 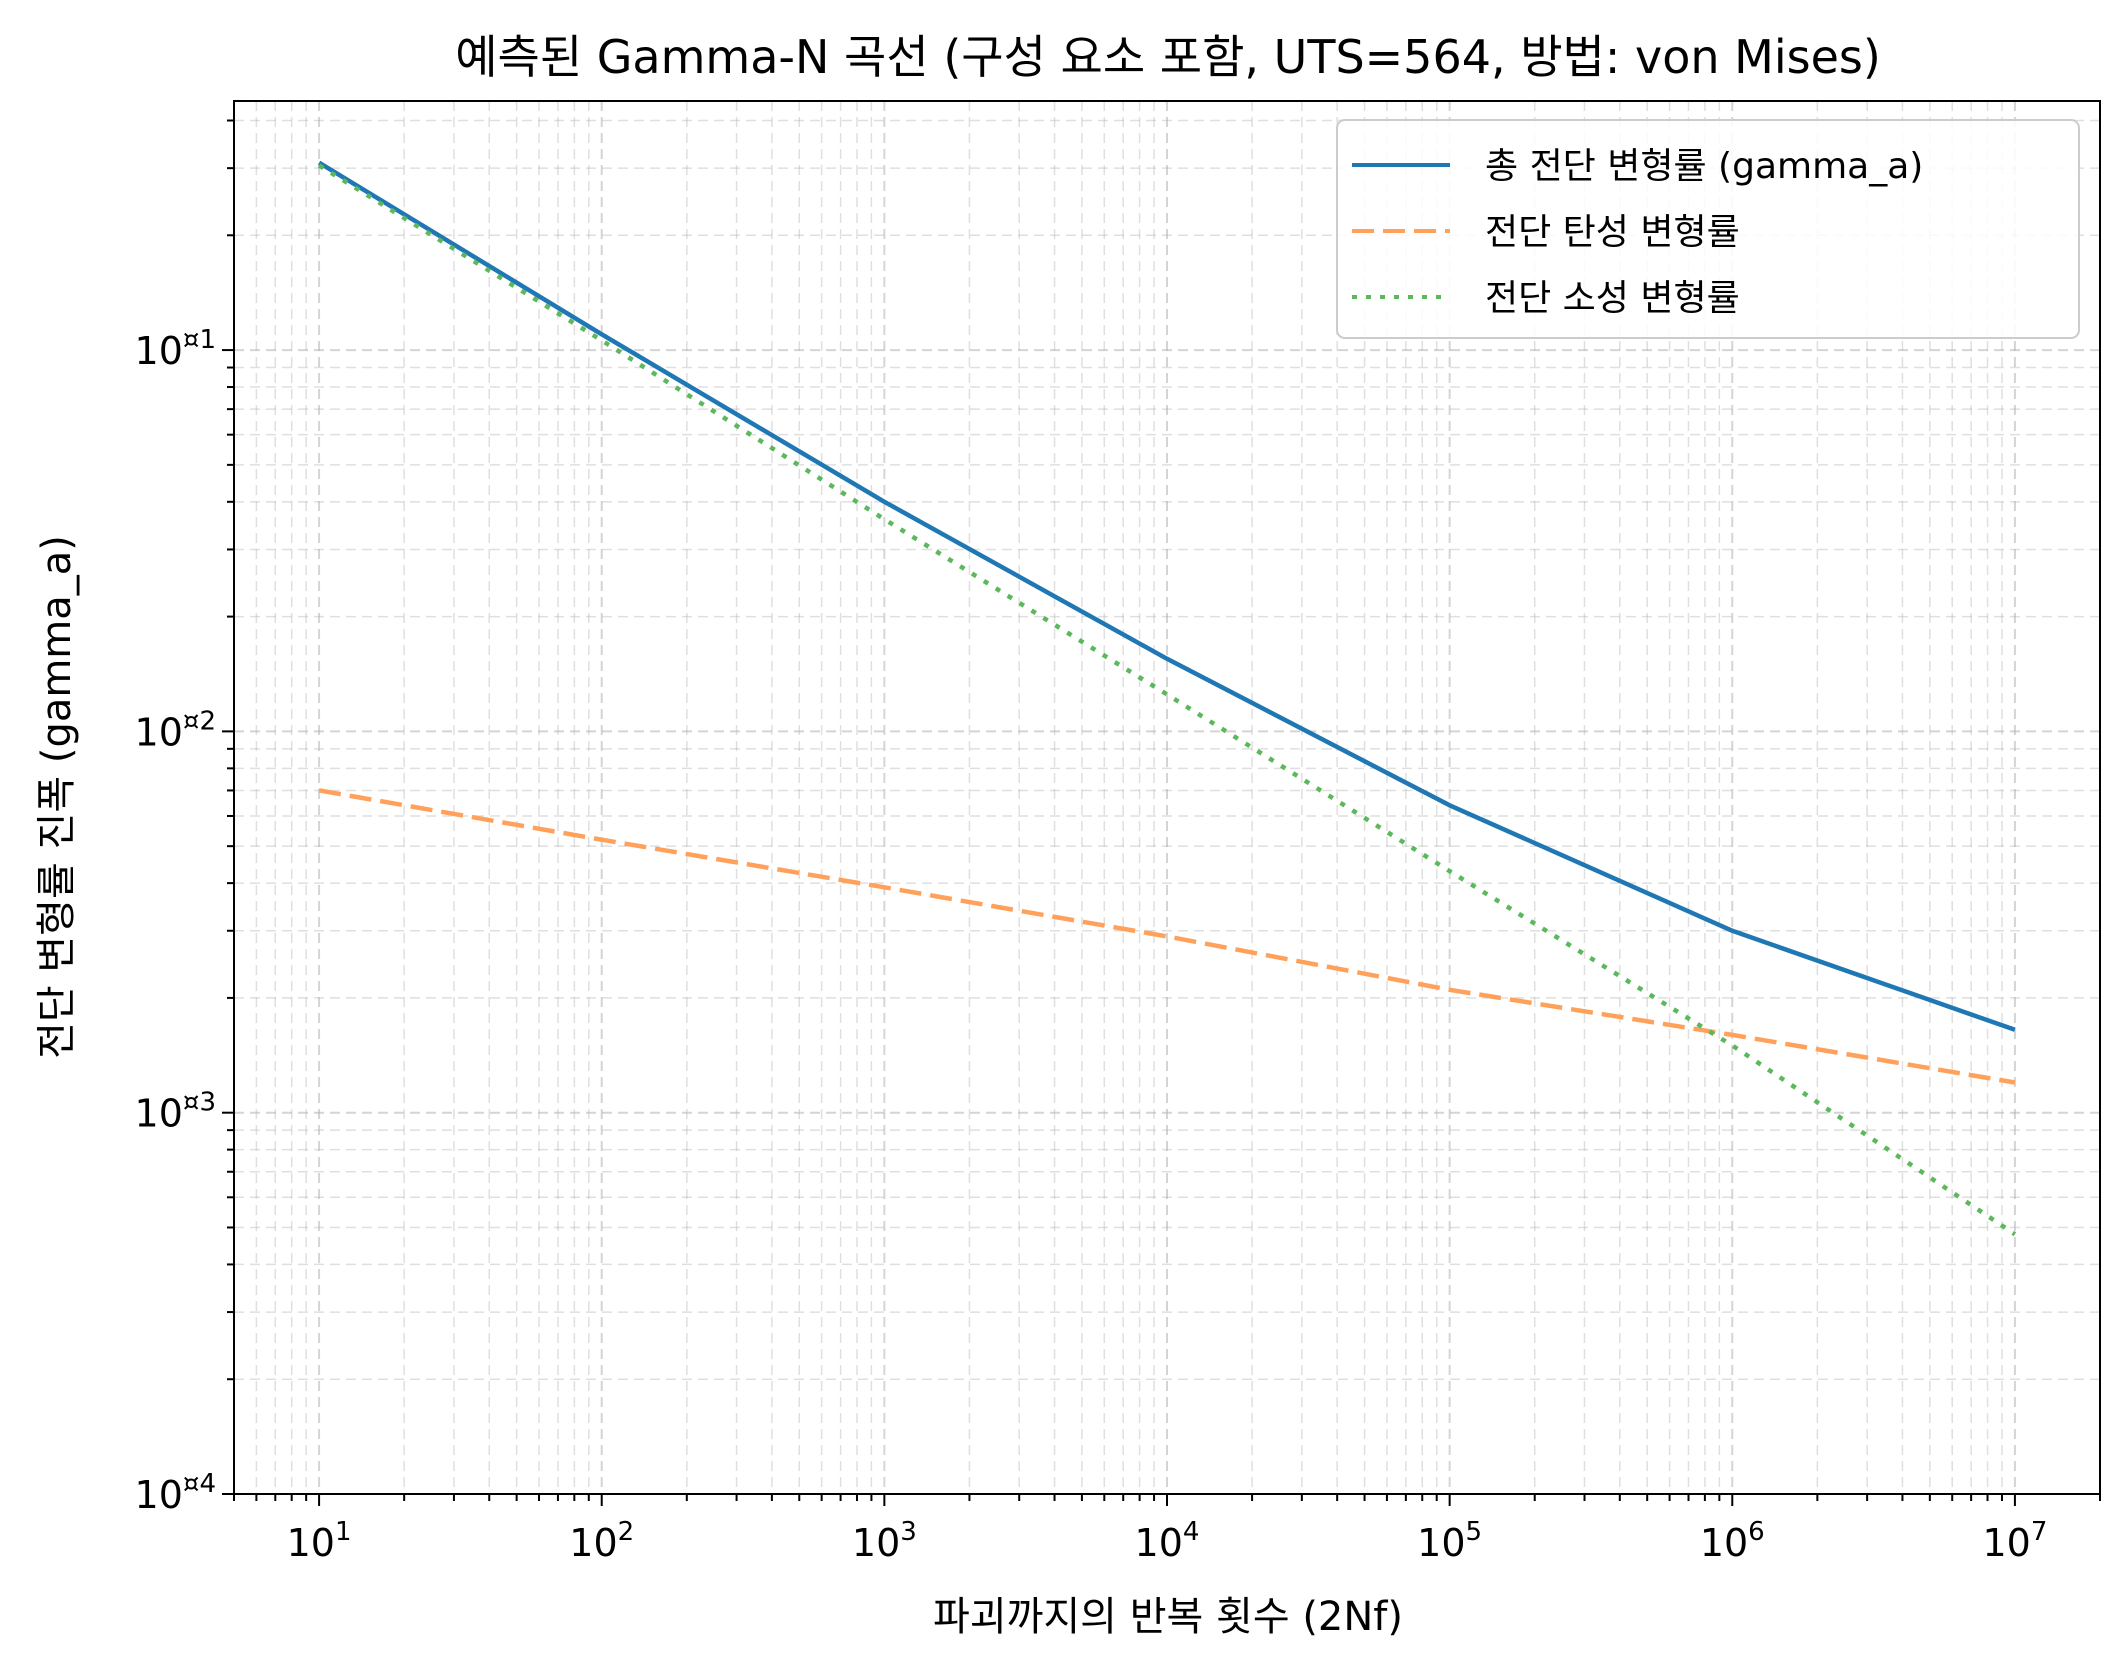 I want to click on x-tick-label: 106, so click(x=1732, y=1541).